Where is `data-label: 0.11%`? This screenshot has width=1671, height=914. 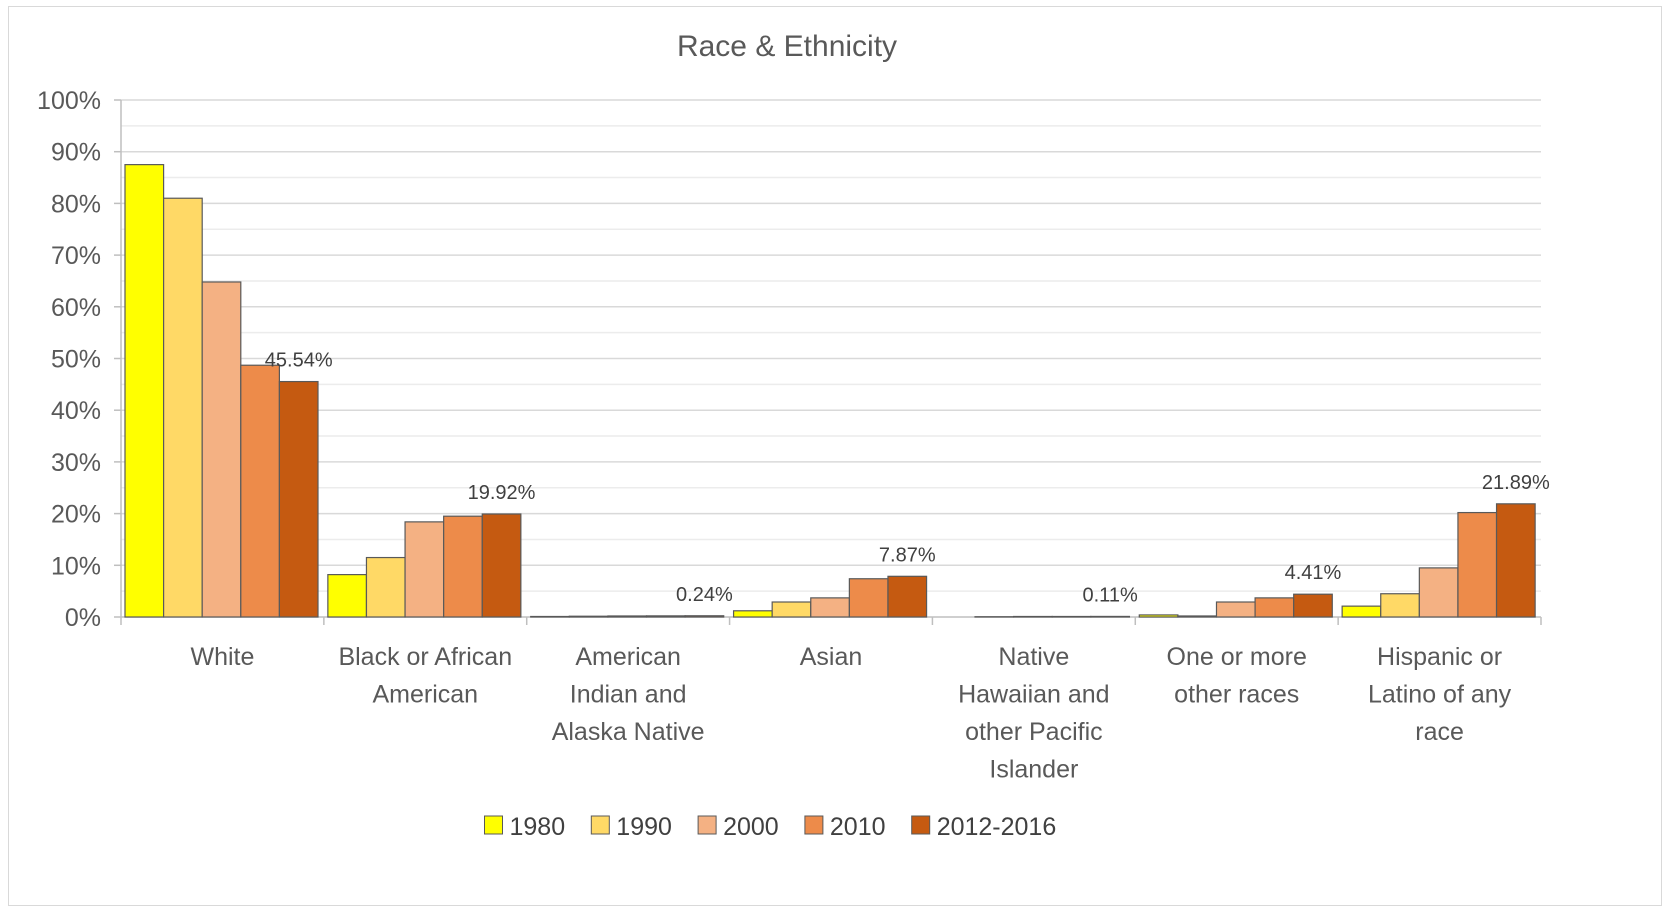
data-label: 0.11% is located at coordinates (1110, 595).